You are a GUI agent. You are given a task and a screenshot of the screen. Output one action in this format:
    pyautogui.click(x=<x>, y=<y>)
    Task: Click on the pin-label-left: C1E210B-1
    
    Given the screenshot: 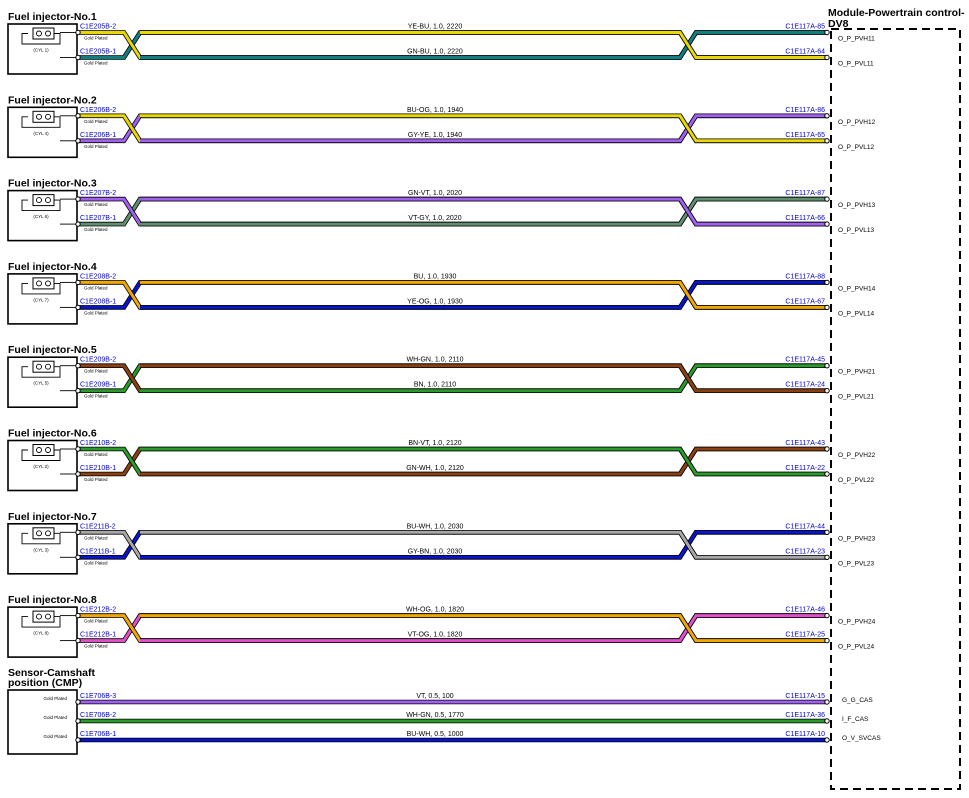 What is the action you would take?
    pyautogui.click(x=98, y=468)
    